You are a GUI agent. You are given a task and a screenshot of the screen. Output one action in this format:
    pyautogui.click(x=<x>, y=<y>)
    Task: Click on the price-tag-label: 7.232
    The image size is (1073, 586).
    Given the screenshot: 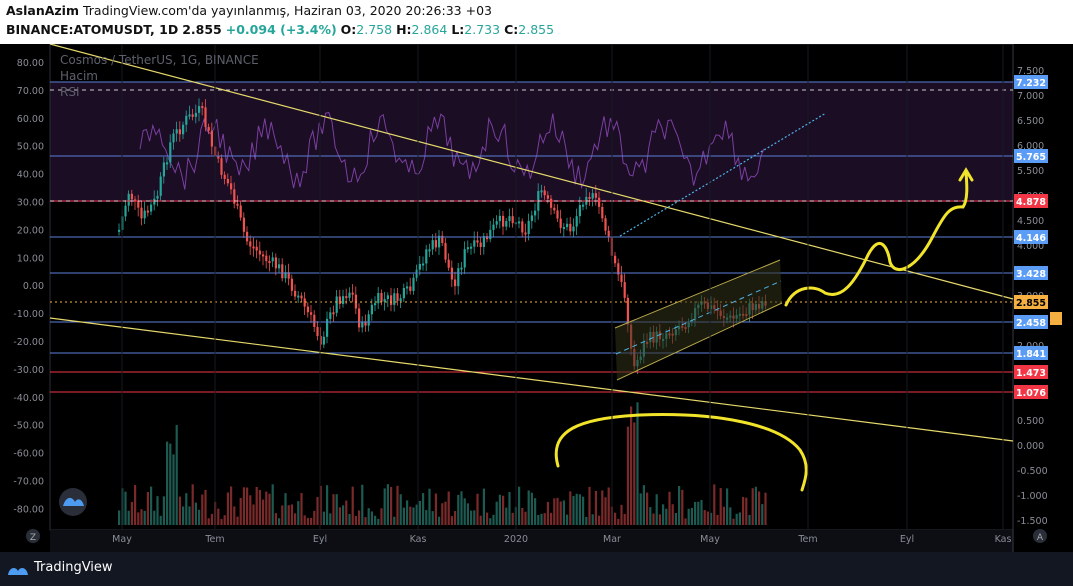 What is the action you would take?
    pyautogui.click(x=1031, y=83)
    